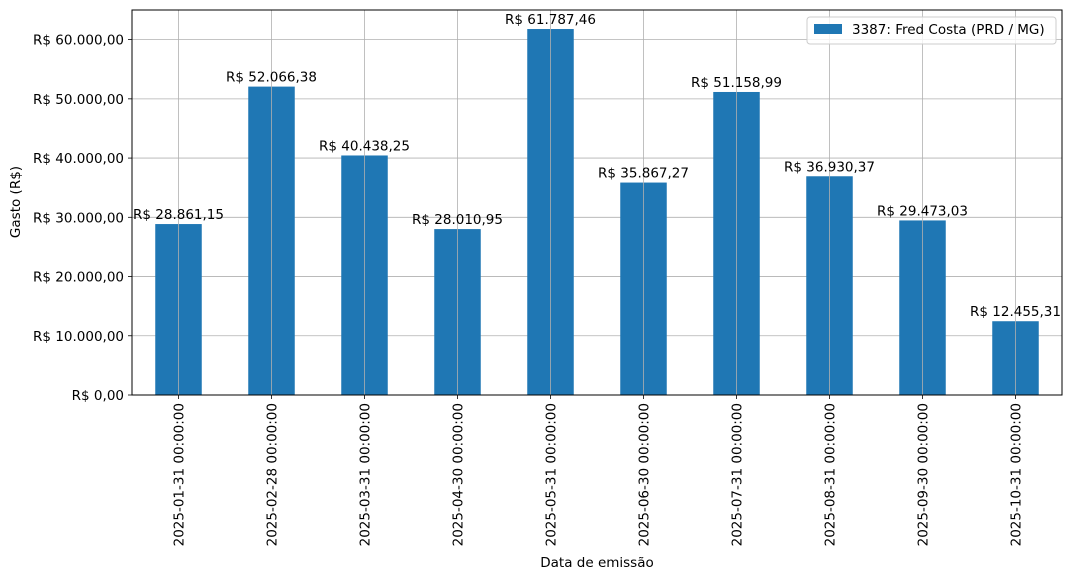 The height and width of the screenshot is (580, 1072). What do you see at coordinates (645, 474) in the screenshot?
I see `x-tick-label: 2025-06-30 00:00:00` at bounding box center [645, 474].